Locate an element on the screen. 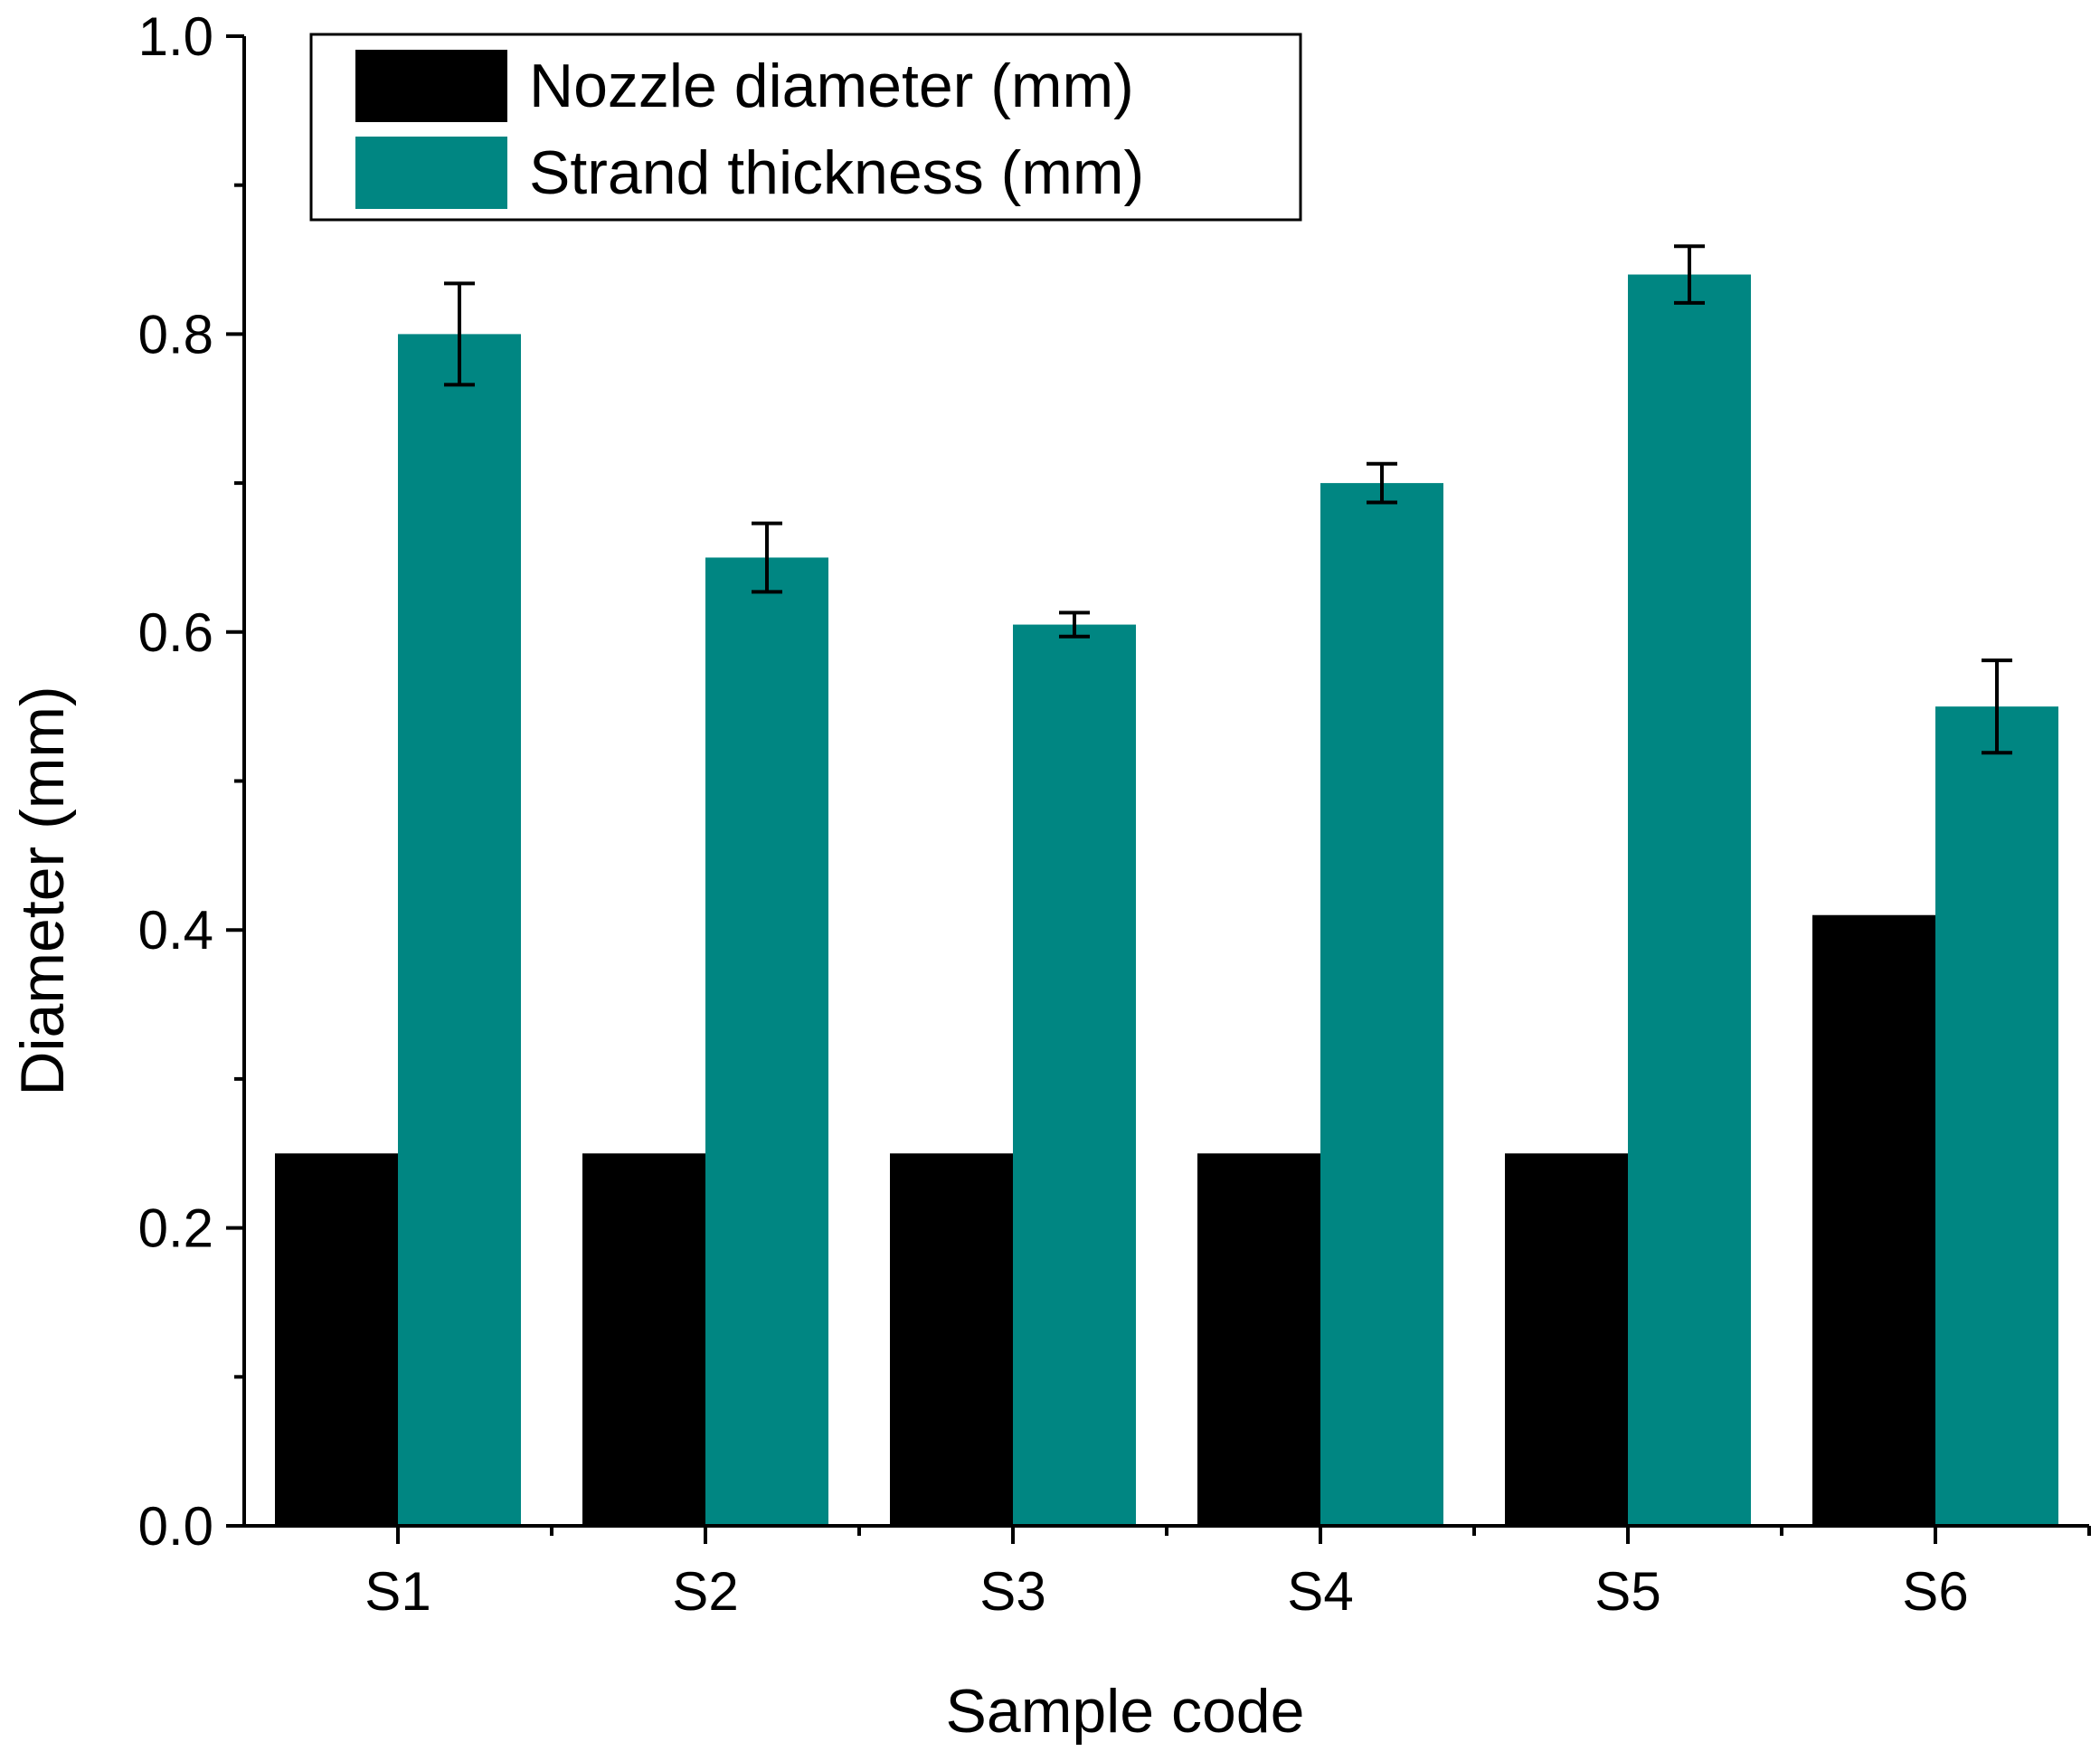  bar-nozzle-s5 is located at coordinates (1566, 1339).